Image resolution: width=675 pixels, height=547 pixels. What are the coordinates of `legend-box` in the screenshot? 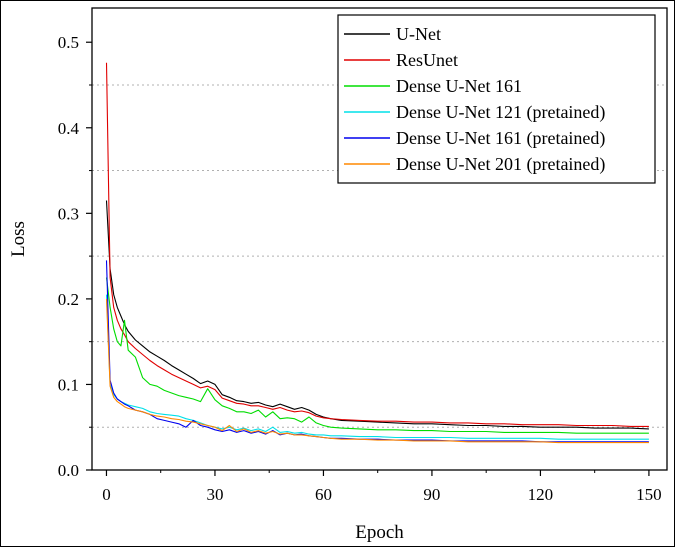 It's located at (496, 99).